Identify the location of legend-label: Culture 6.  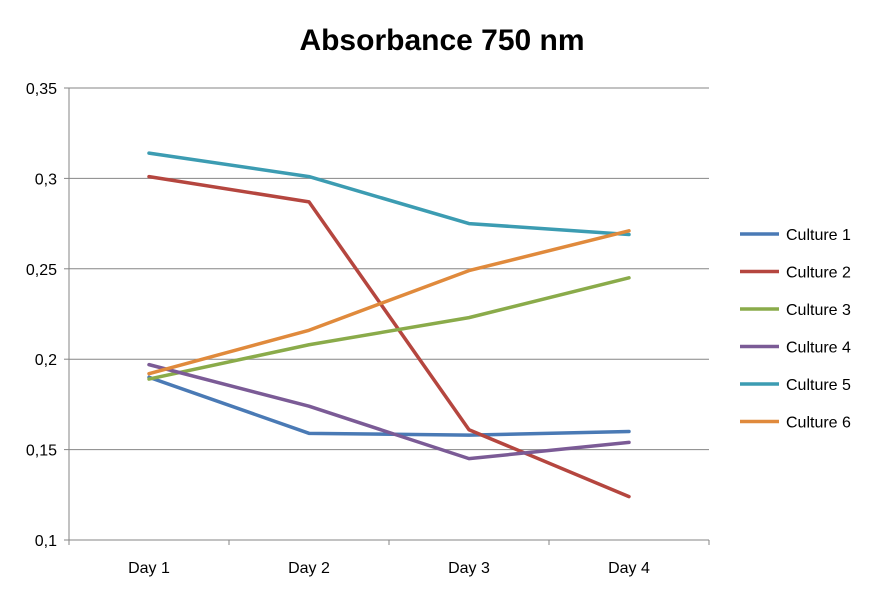
(818, 423).